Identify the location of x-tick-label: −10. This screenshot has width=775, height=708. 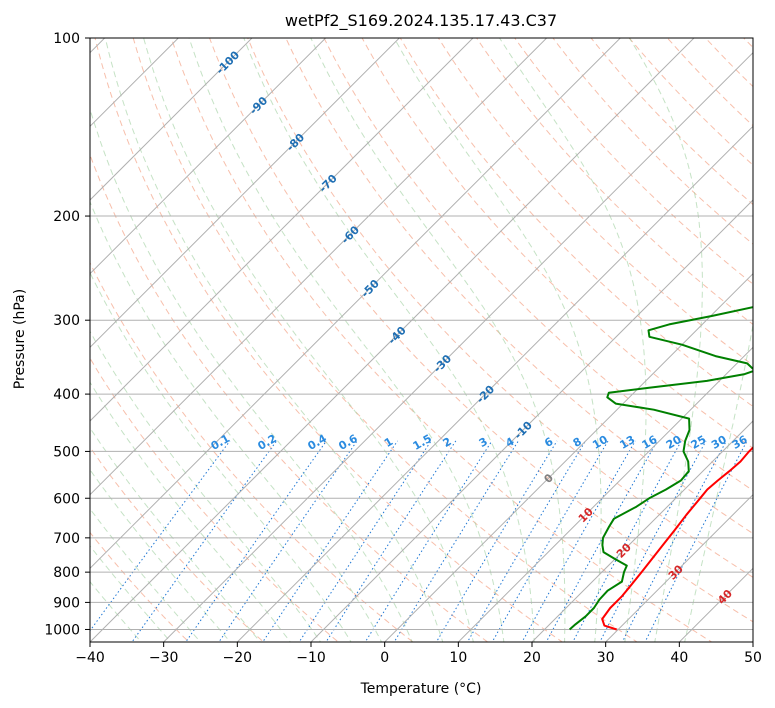
(311, 658).